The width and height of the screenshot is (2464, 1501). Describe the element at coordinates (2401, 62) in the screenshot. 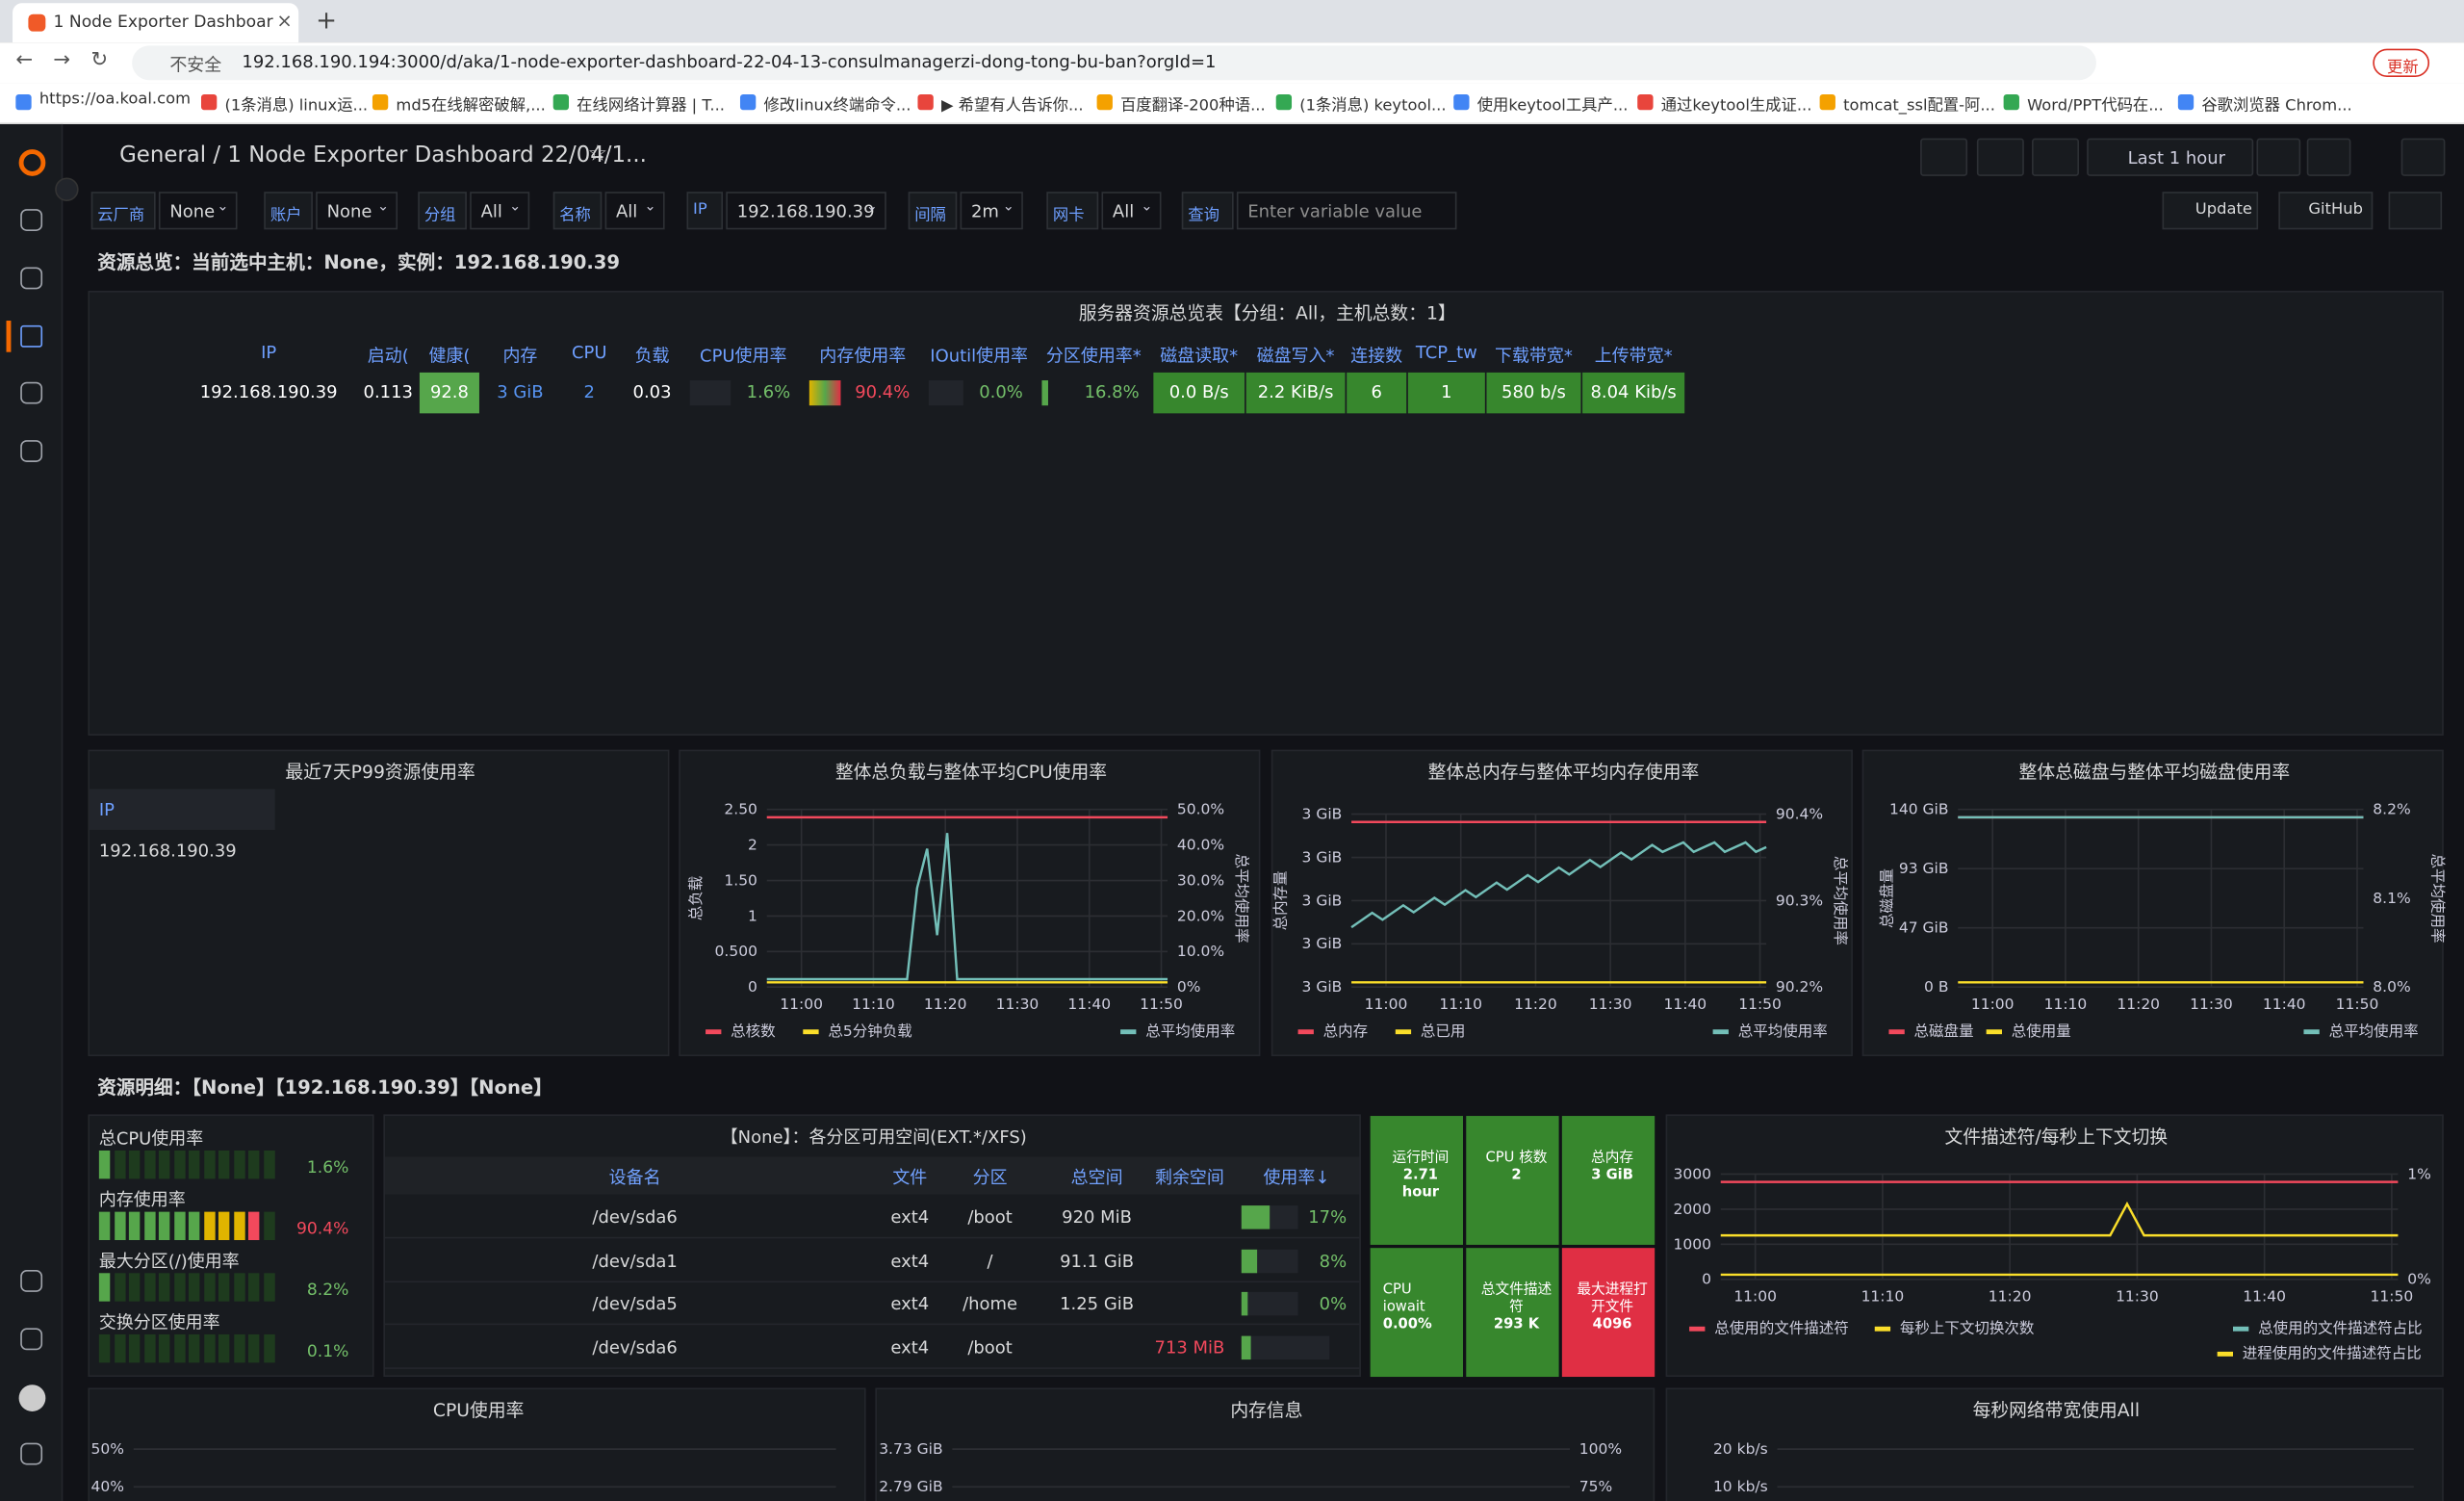

I see `browser-update: 更新` at that location.